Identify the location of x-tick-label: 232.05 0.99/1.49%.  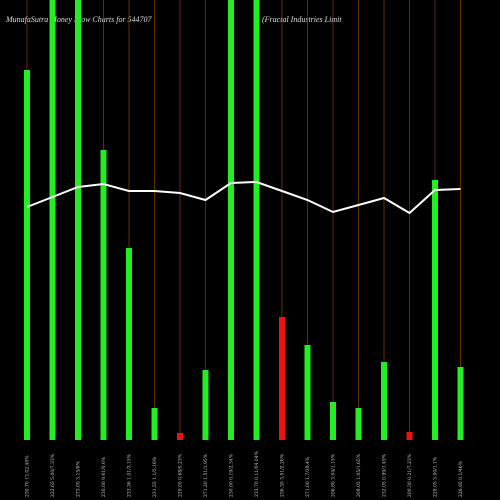
(385, 475).